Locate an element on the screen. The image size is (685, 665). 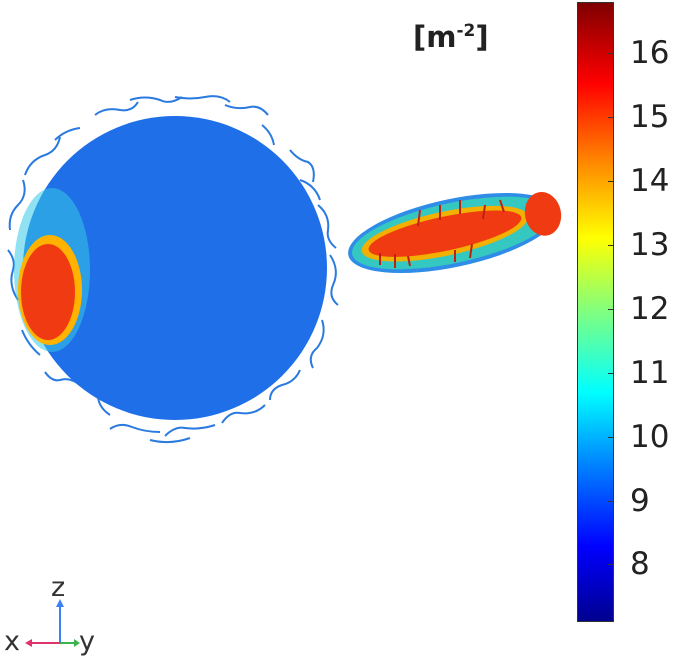
axis-label-x: x is located at coordinates (12, 641).